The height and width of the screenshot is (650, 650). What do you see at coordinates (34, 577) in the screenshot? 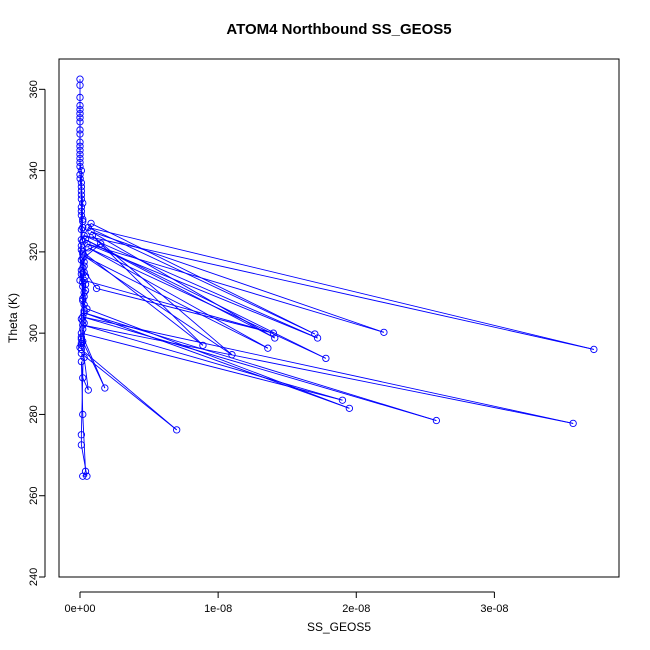
I see `y-tick-label: 240` at bounding box center [34, 577].